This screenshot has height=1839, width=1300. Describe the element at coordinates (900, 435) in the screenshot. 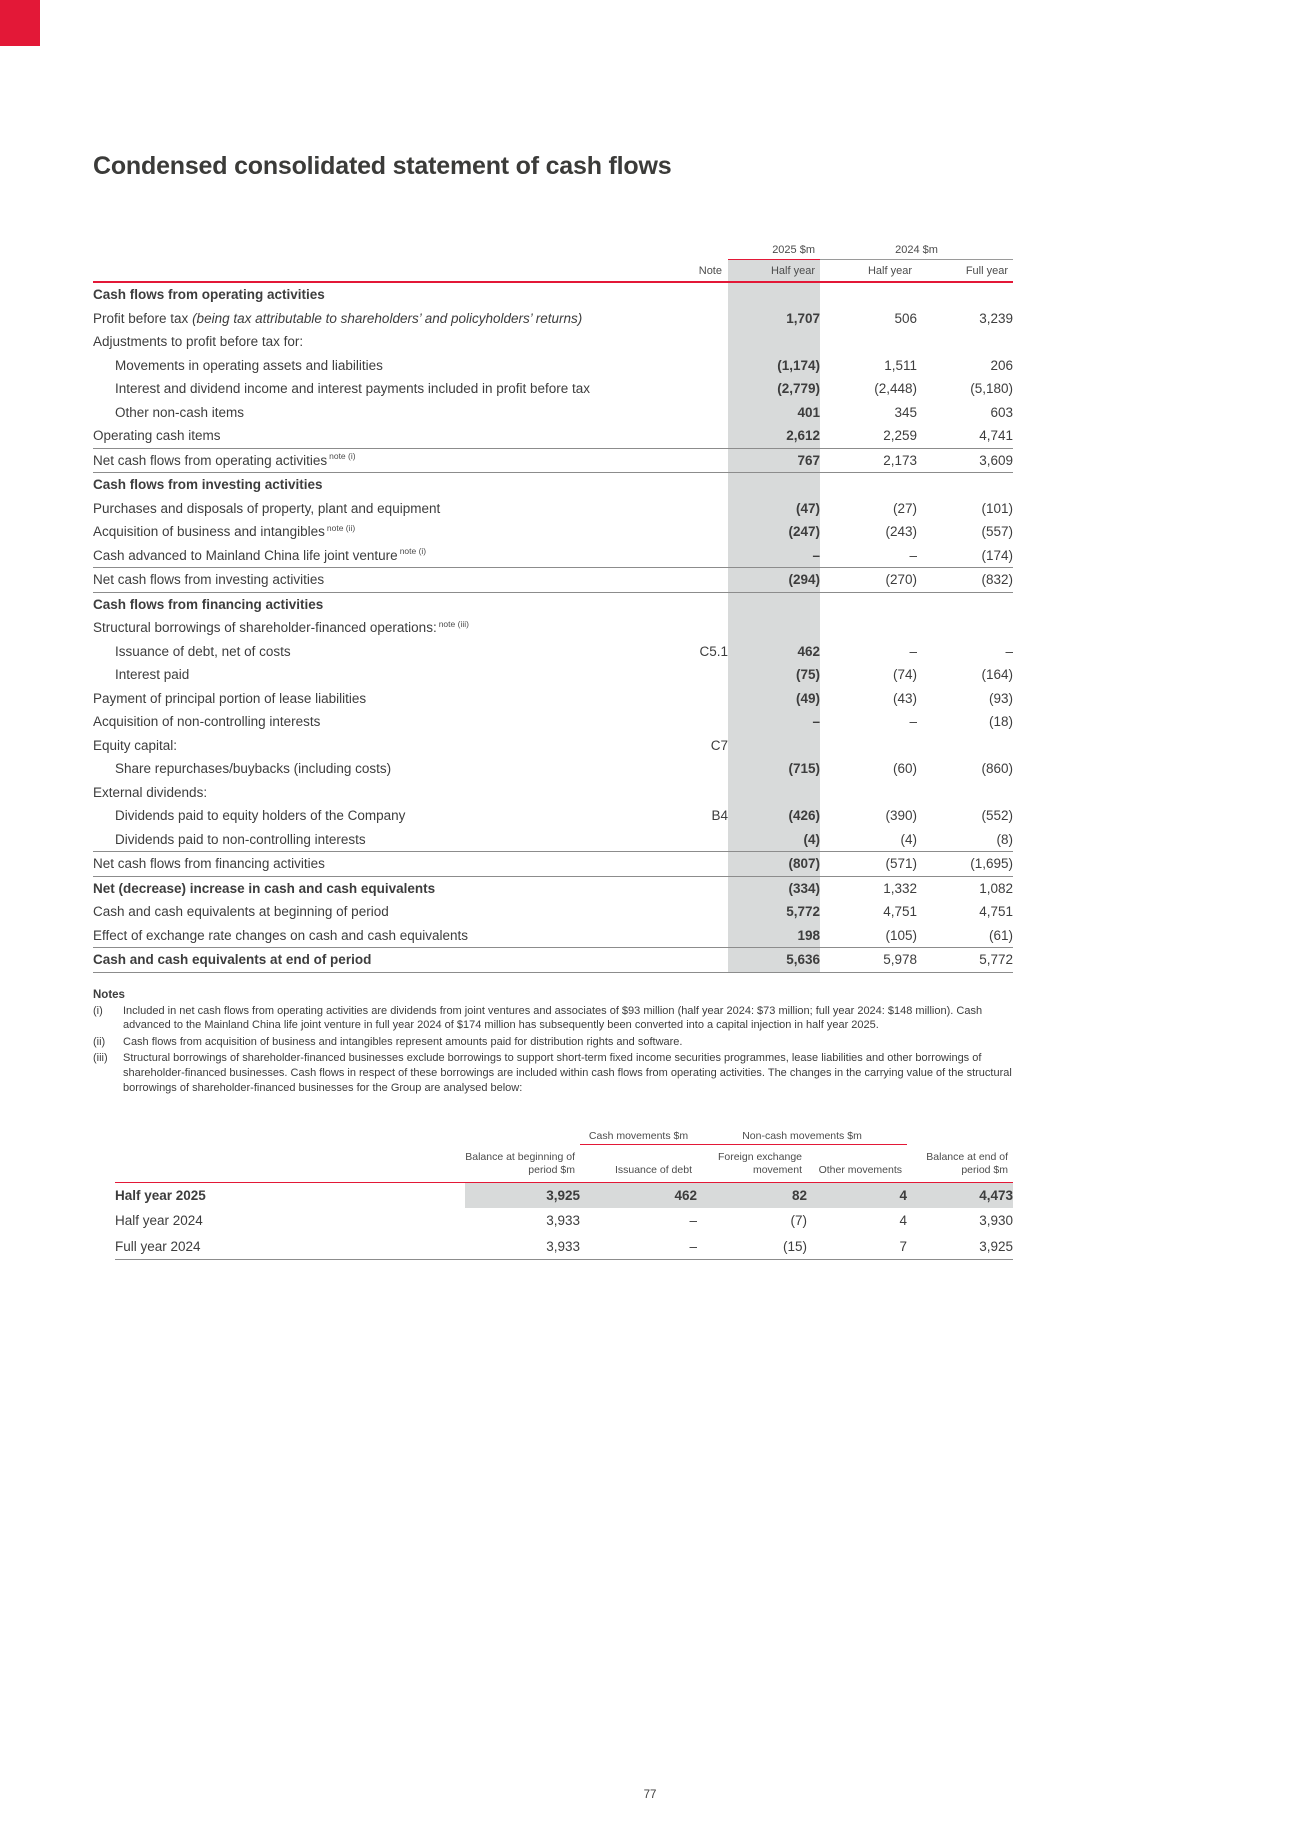

I see `value-2024-half: 2,259` at that location.